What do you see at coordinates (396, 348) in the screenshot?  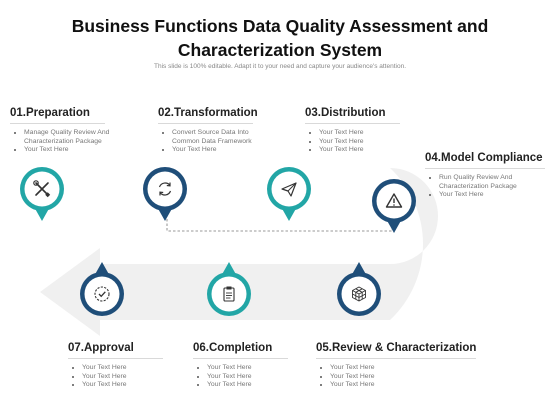 I see `step-heading: 05.Review & Characterization` at bounding box center [396, 348].